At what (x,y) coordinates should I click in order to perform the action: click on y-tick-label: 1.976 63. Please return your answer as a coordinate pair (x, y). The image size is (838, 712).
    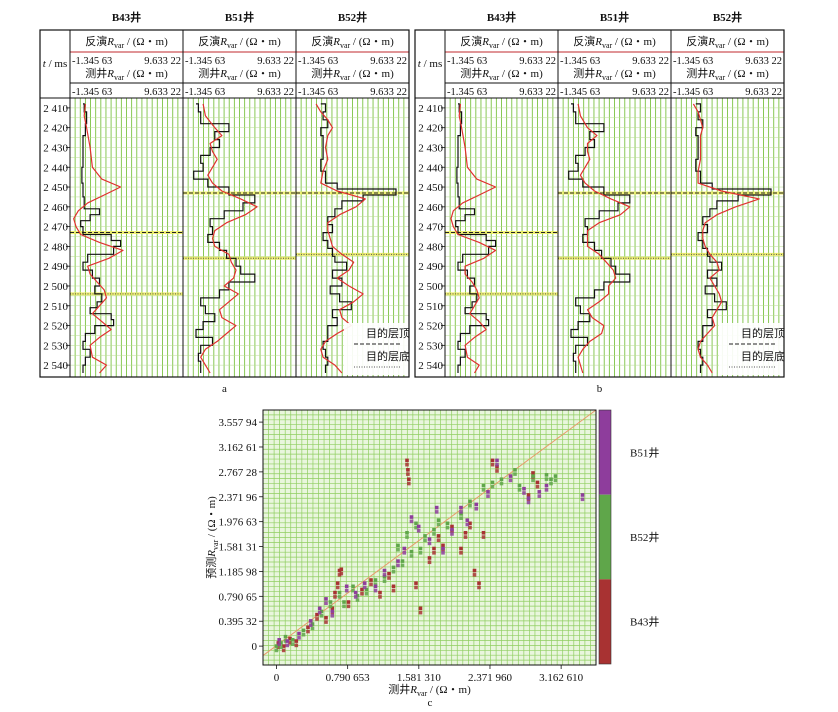
    Looking at the image, I should click on (238, 523).